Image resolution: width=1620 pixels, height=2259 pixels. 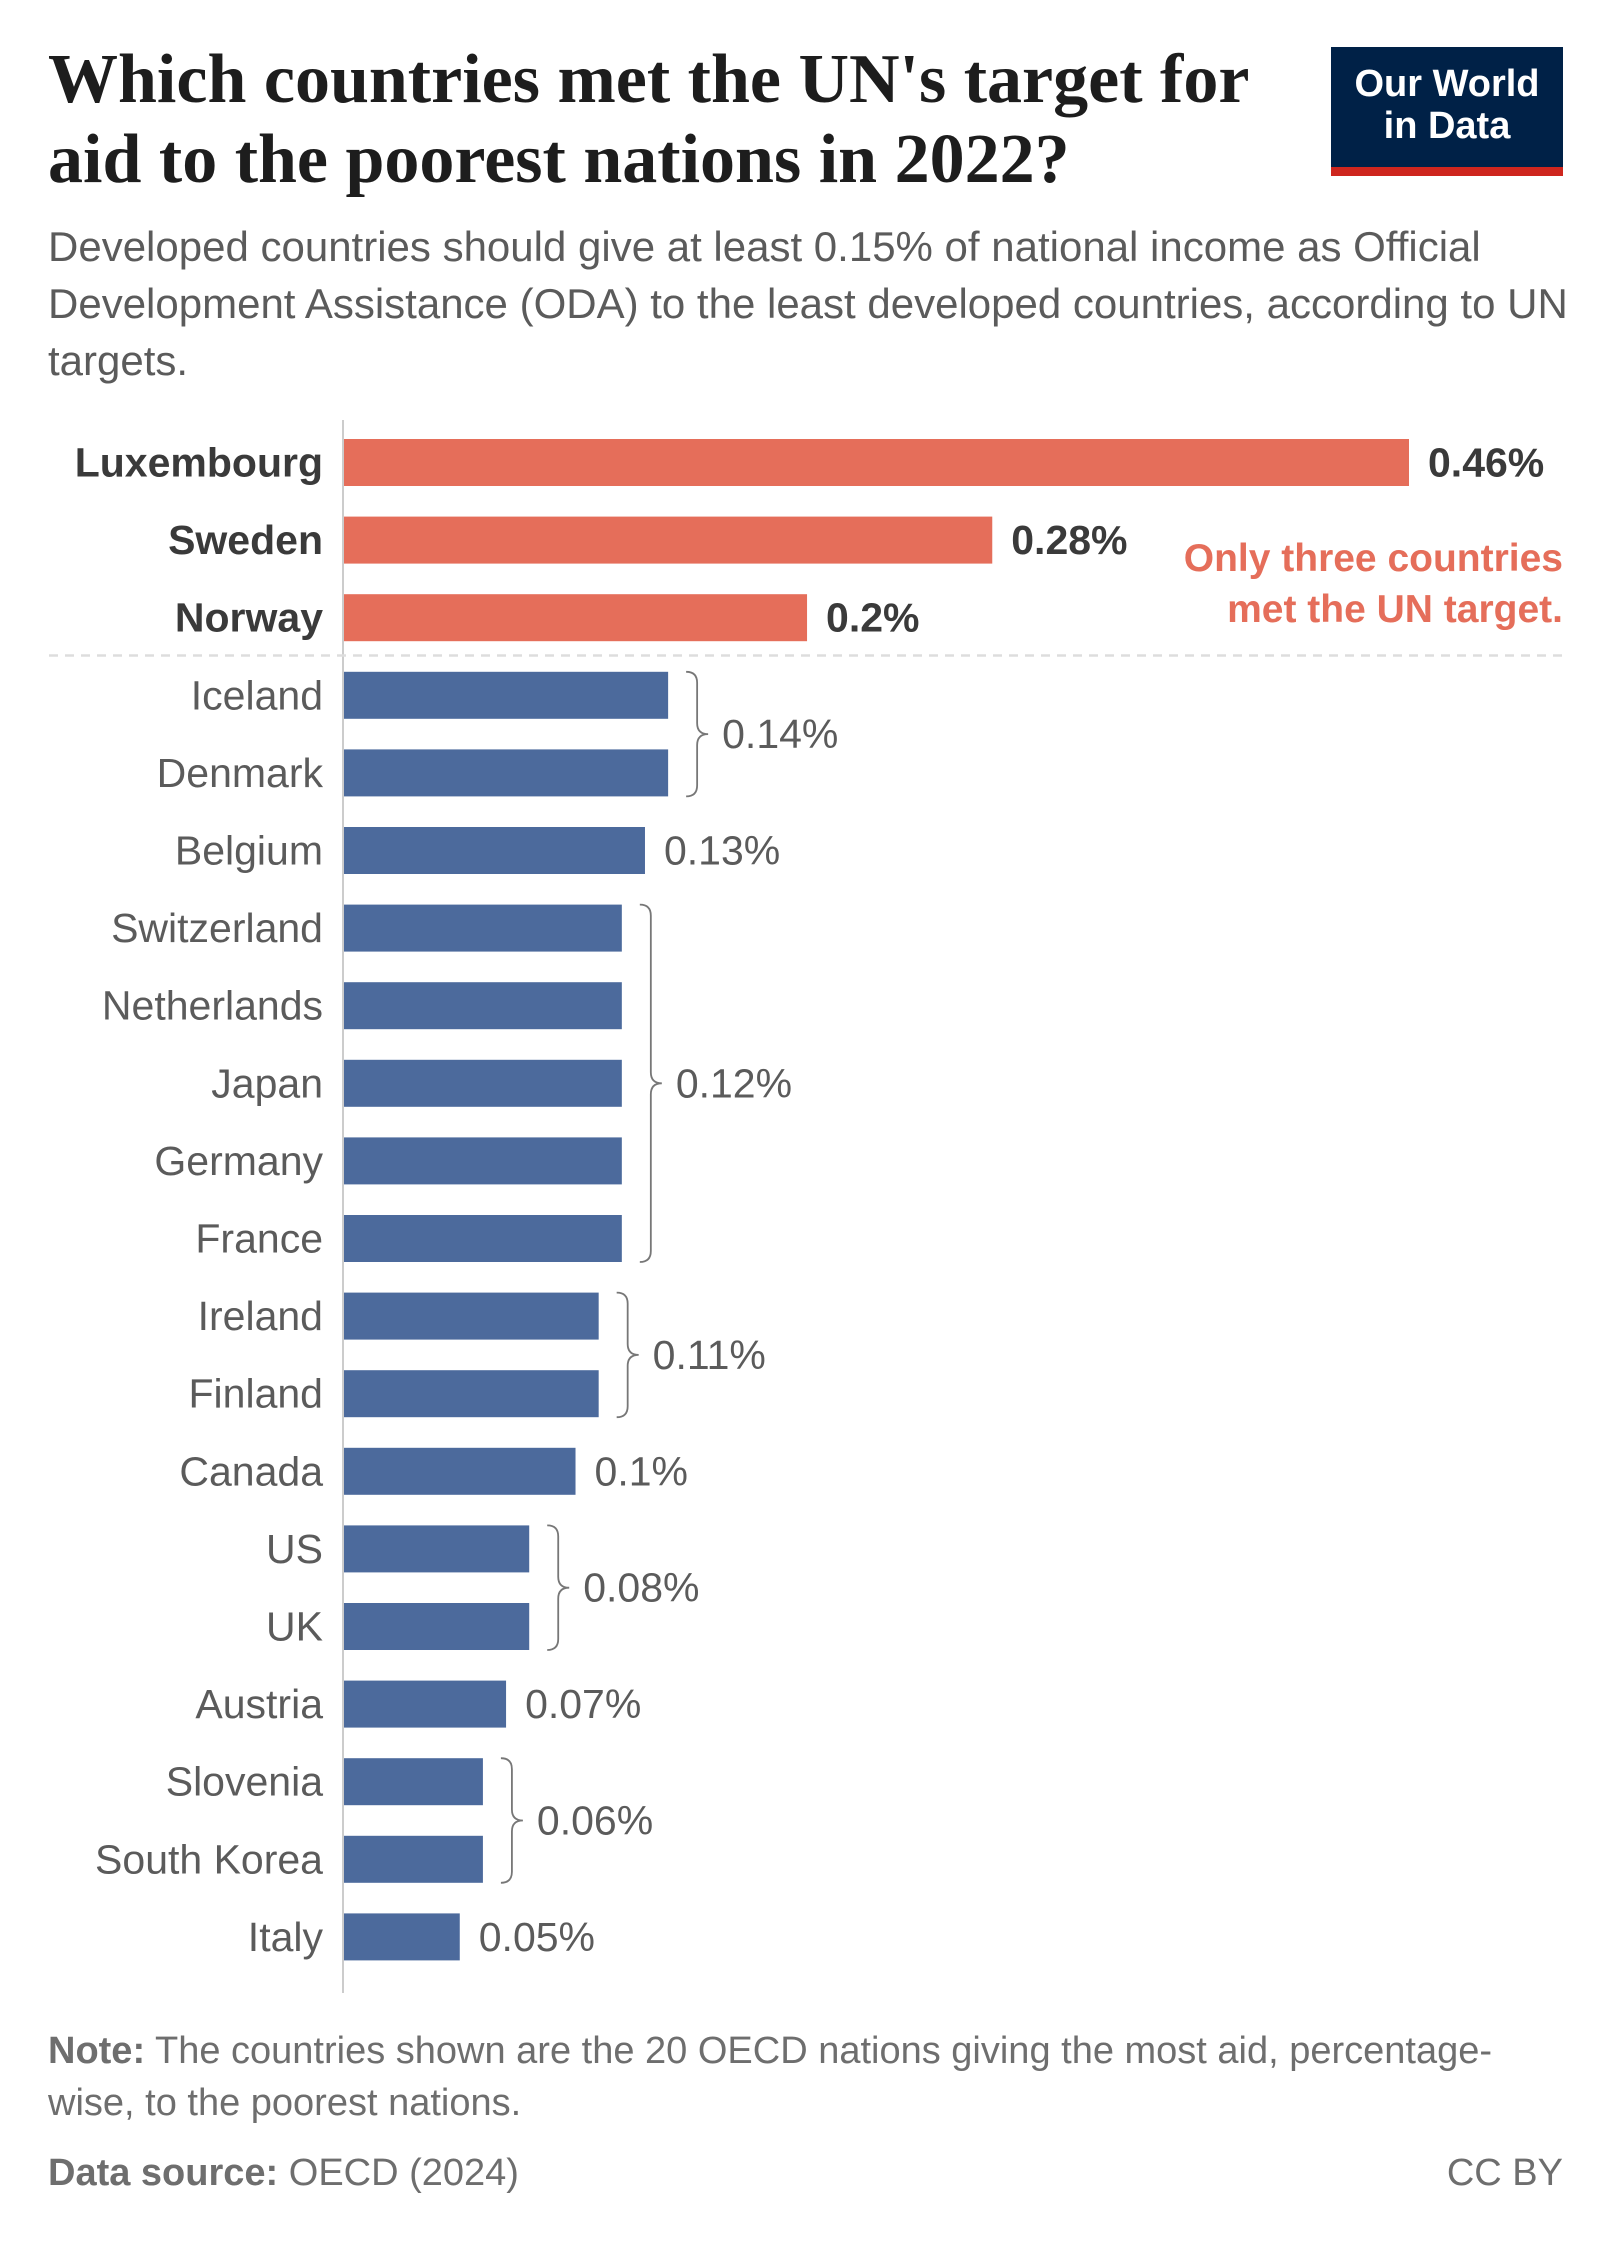 What do you see at coordinates (780, 734) in the screenshot?
I see `value-label: 0.14%` at bounding box center [780, 734].